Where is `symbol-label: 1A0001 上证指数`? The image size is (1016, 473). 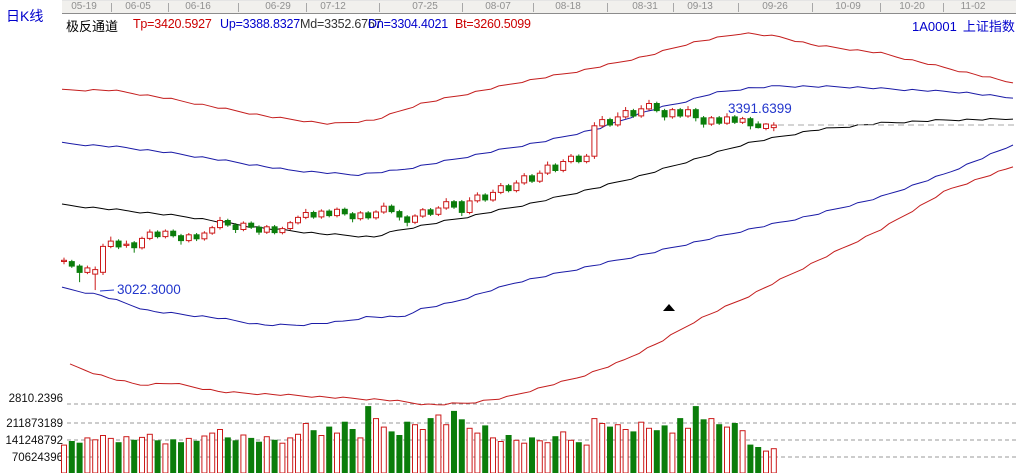
symbol-label: 1A0001 上证指数 is located at coordinates (964, 25).